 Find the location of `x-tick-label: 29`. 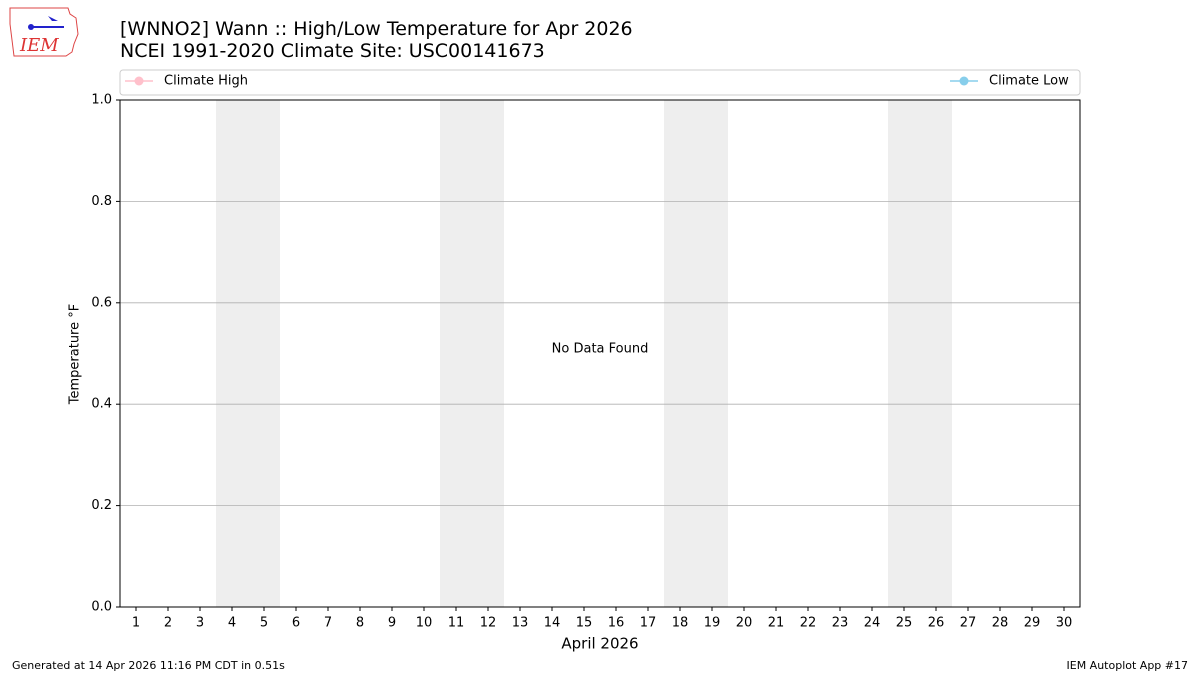

x-tick-label: 29 is located at coordinates (1032, 623).